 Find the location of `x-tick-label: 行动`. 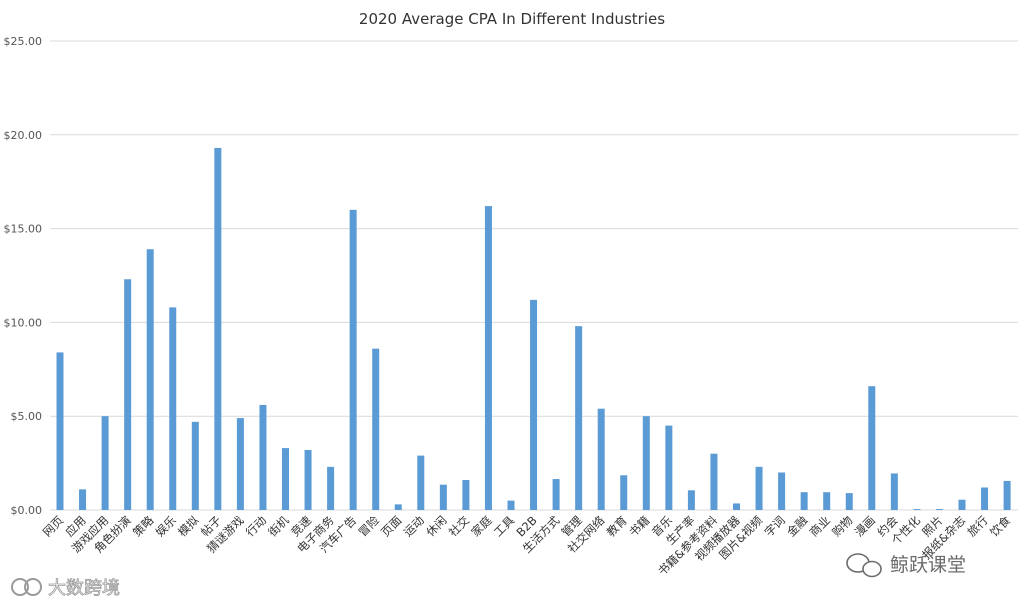

x-tick-label: 行动 is located at coordinates (256, 526).